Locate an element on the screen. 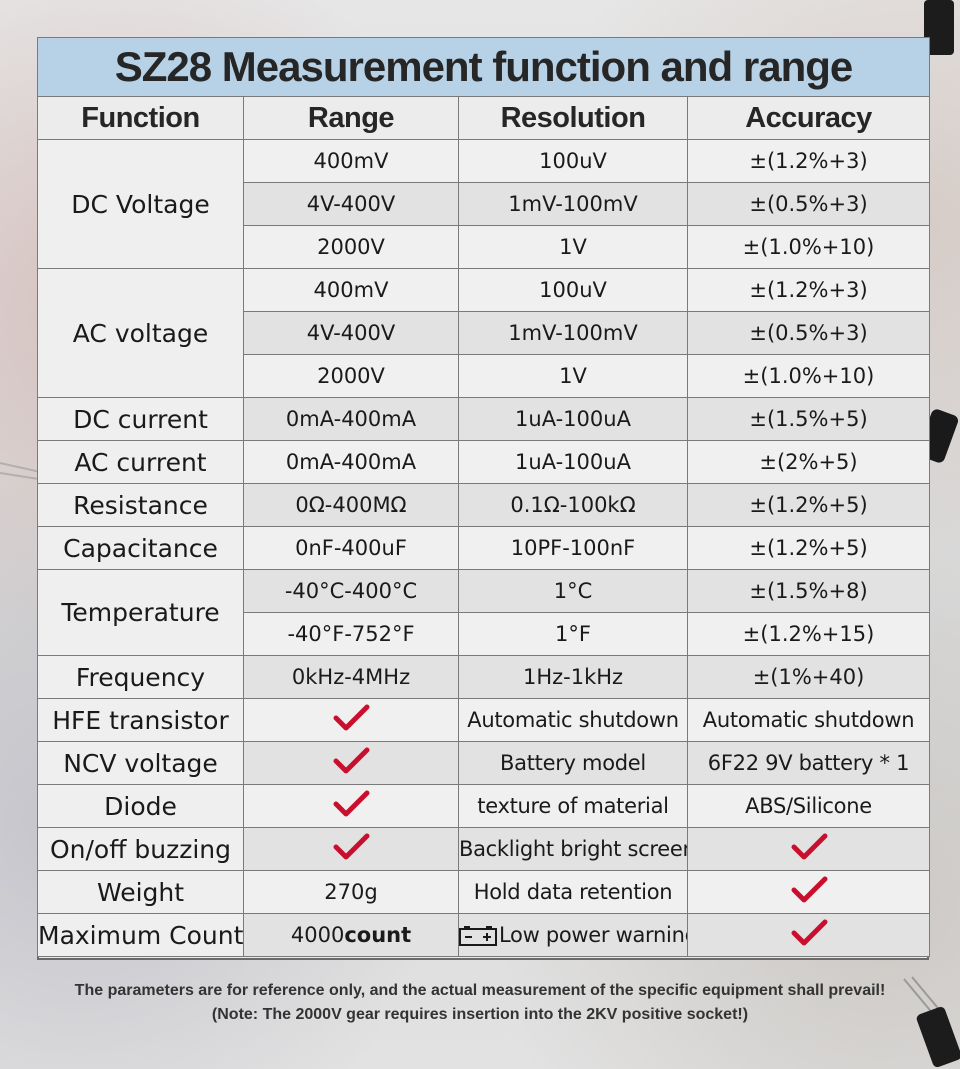 The image size is (960, 1069). resolution-cell: 1°F is located at coordinates (573, 634).